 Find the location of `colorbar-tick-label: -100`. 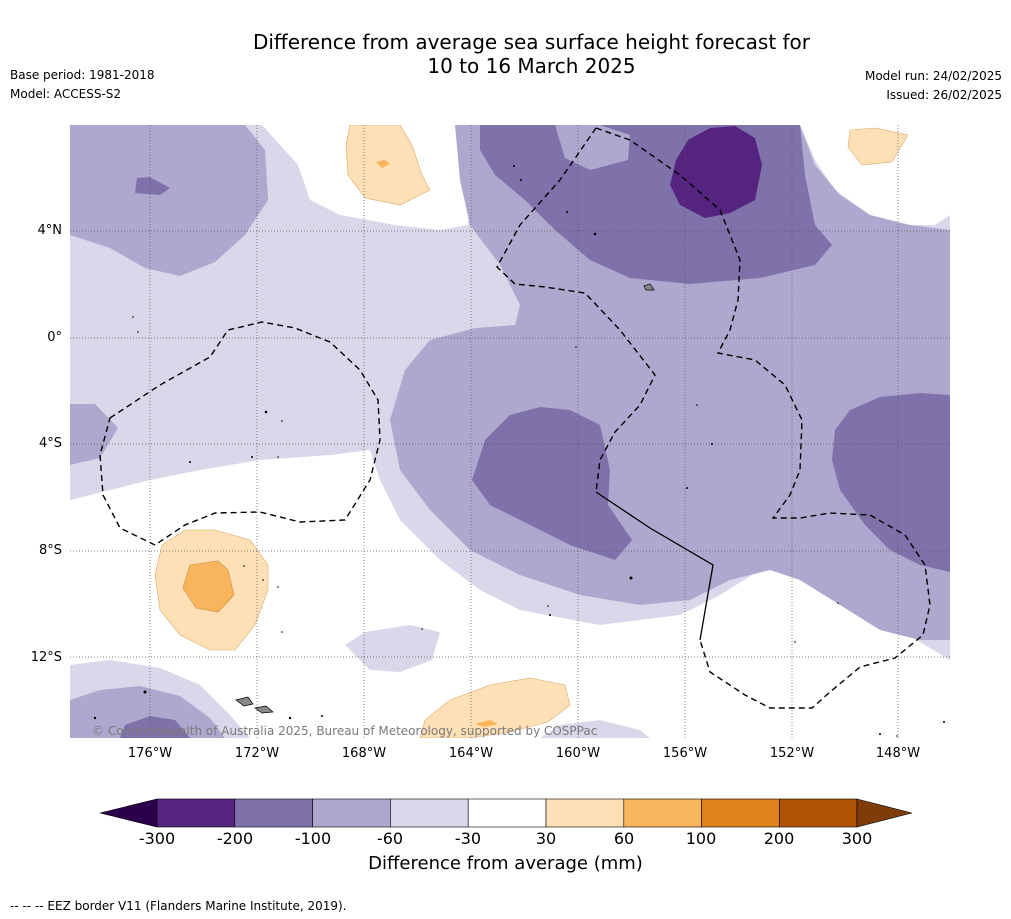

colorbar-tick-label: -100 is located at coordinates (313, 838).